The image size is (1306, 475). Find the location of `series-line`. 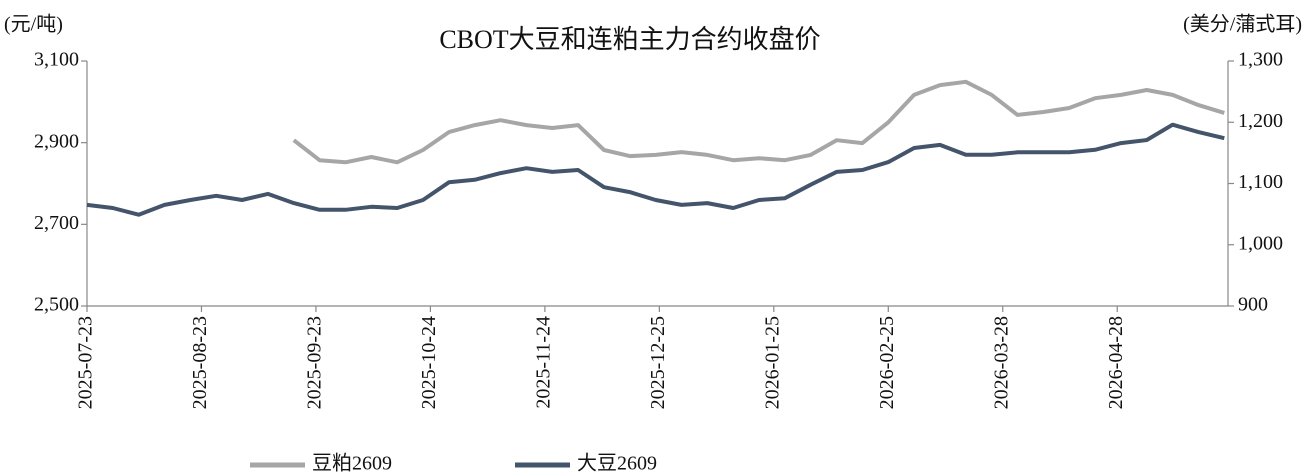

series-line is located at coordinates (758, 122).